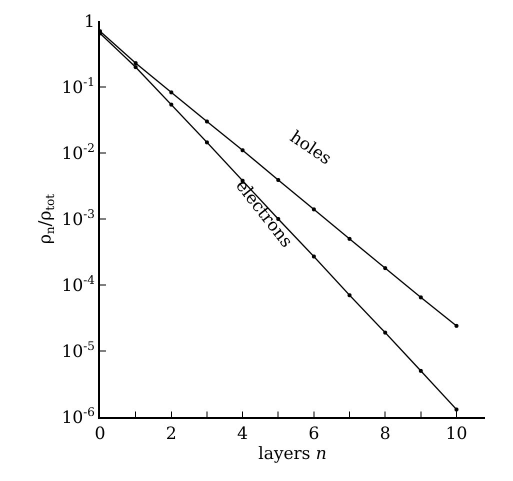 The height and width of the screenshot is (481, 513). What do you see at coordinates (78, 152) in the screenshot?
I see `y-tick-label: 10$^{-2}$` at bounding box center [78, 152].